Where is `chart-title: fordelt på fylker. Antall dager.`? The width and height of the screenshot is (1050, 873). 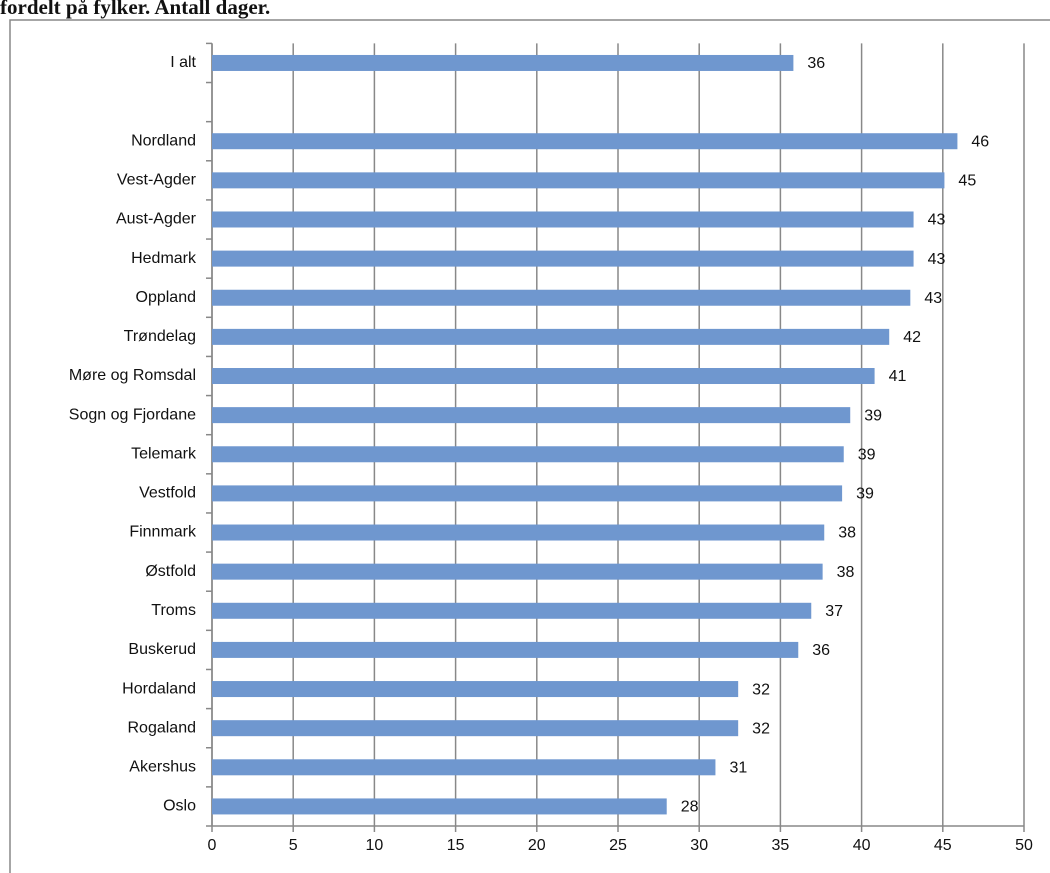 chart-title: fordelt på fylker. Antall dager. is located at coordinates (135, 9).